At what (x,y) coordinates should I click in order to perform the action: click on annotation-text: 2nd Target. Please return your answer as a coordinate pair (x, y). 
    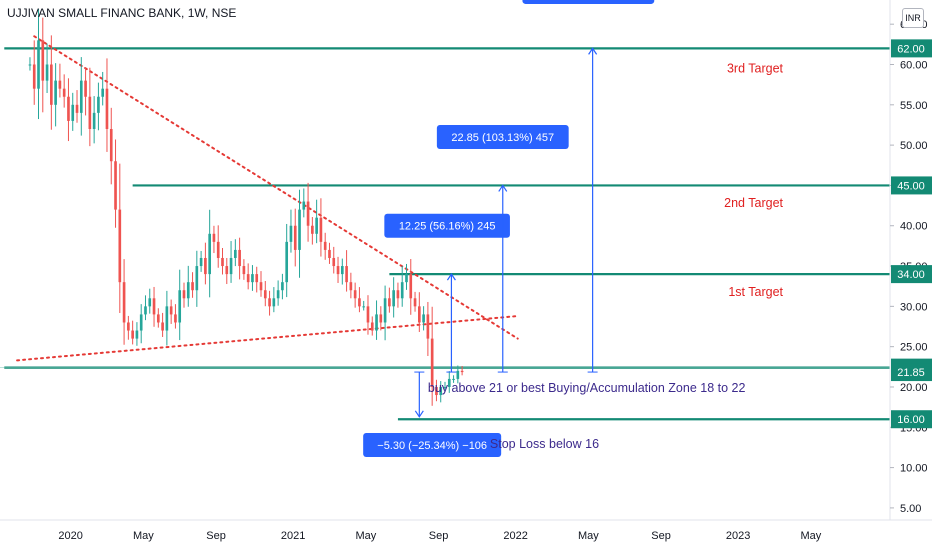
    Looking at the image, I should click on (753, 203).